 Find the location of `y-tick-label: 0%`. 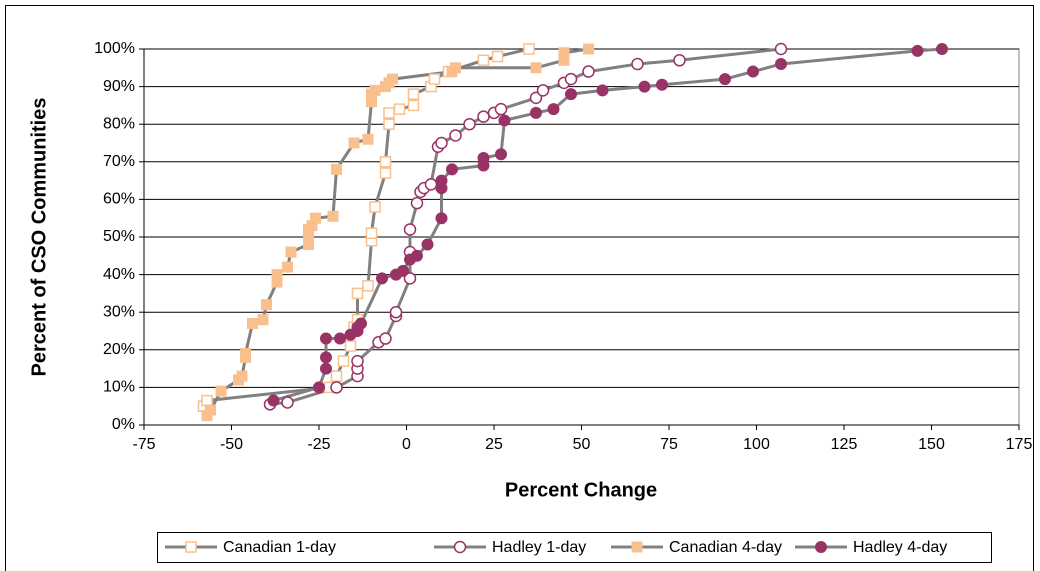

y-tick-label: 0% is located at coordinates (123, 424).